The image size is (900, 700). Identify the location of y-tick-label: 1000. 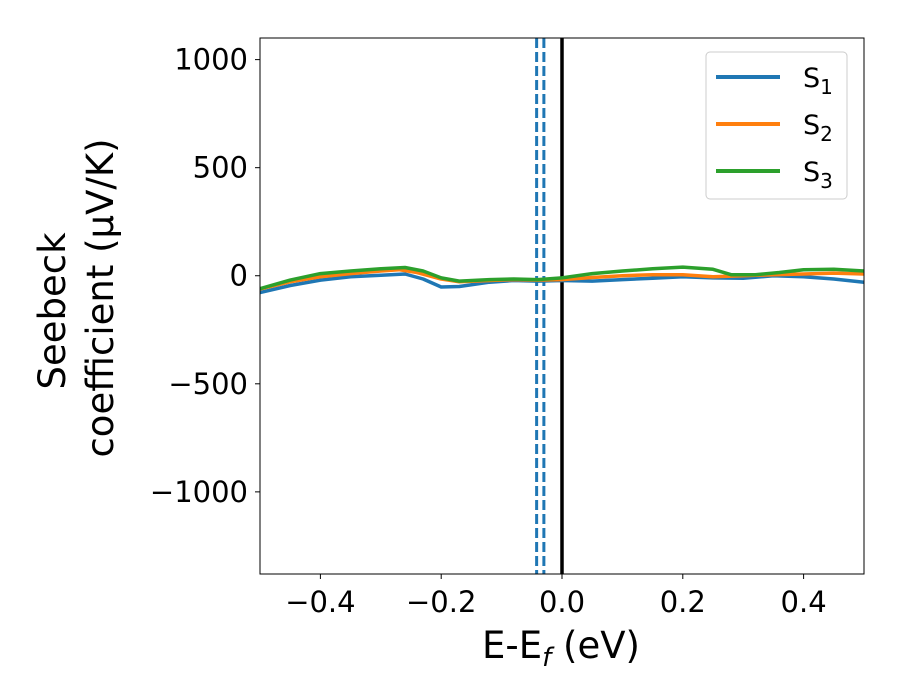
(211, 60).